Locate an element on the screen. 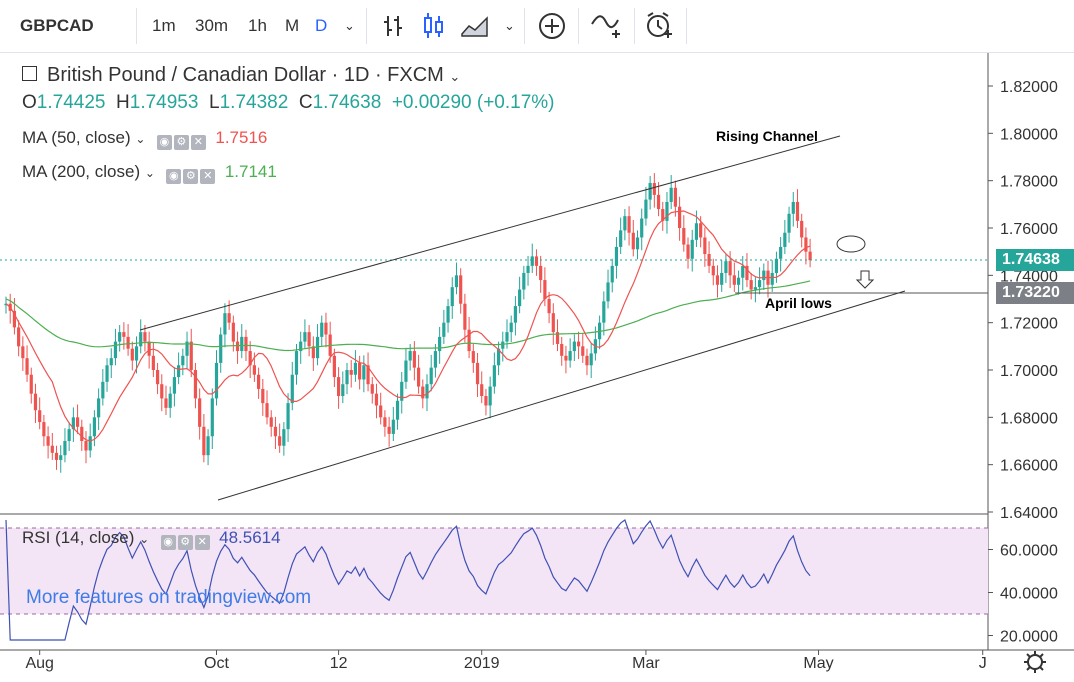 The height and width of the screenshot is (682, 1074). price-tick-label: 1.76000 is located at coordinates (1029, 229).